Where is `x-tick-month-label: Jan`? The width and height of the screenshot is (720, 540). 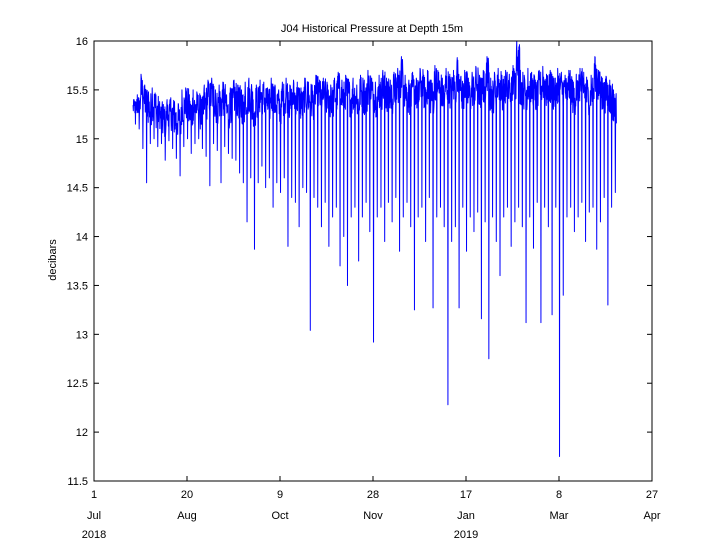 x-tick-month-label: Jan is located at coordinates (466, 516).